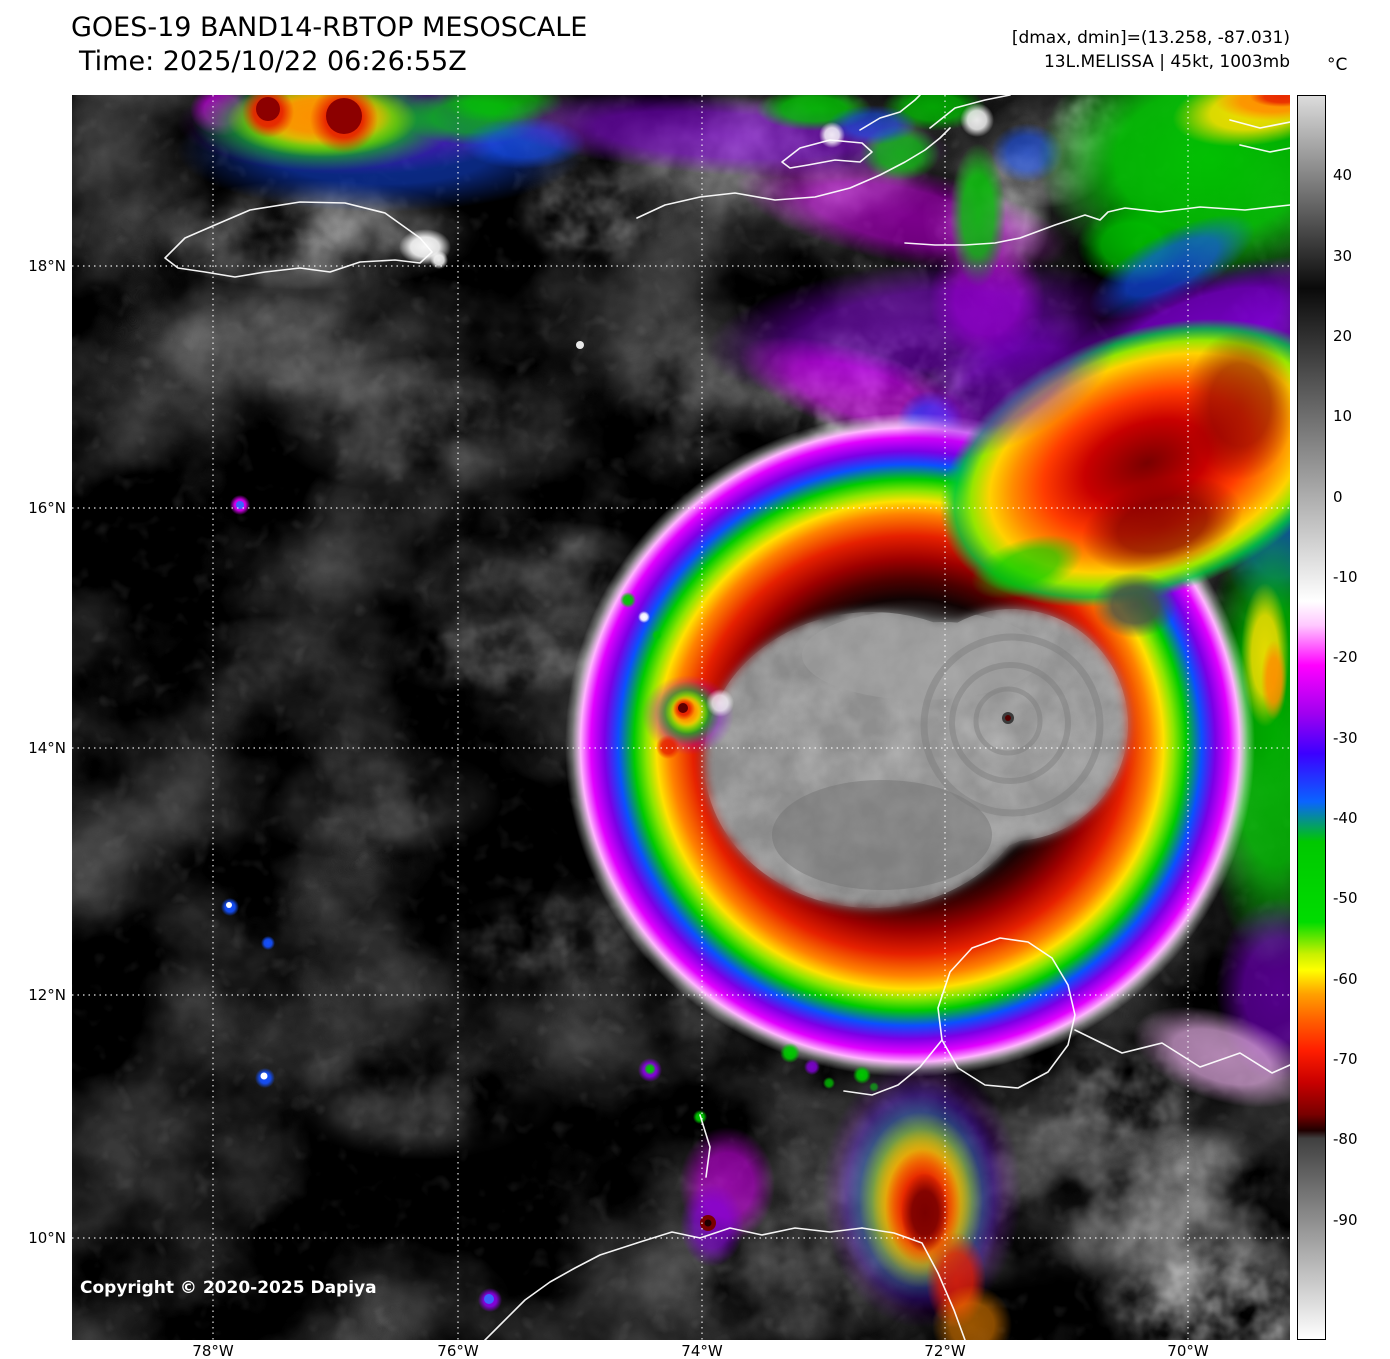  What do you see at coordinates (1343, 416) in the screenshot?
I see `colorbar-tick-label: 10` at bounding box center [1343, 416].